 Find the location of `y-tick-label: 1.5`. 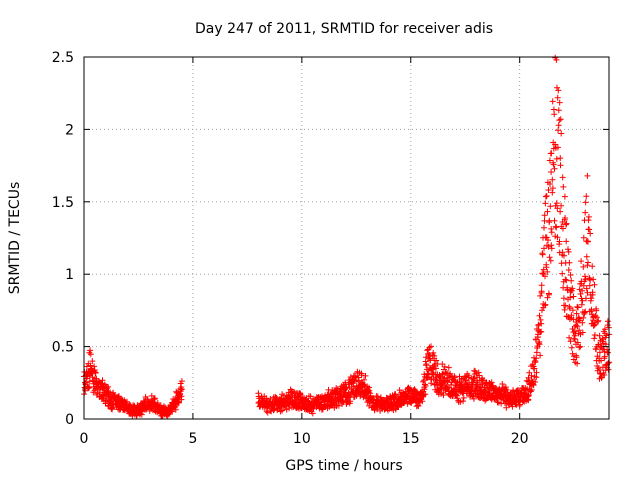

y-tick-label: 1.5 is located at coordinates (63, 203).